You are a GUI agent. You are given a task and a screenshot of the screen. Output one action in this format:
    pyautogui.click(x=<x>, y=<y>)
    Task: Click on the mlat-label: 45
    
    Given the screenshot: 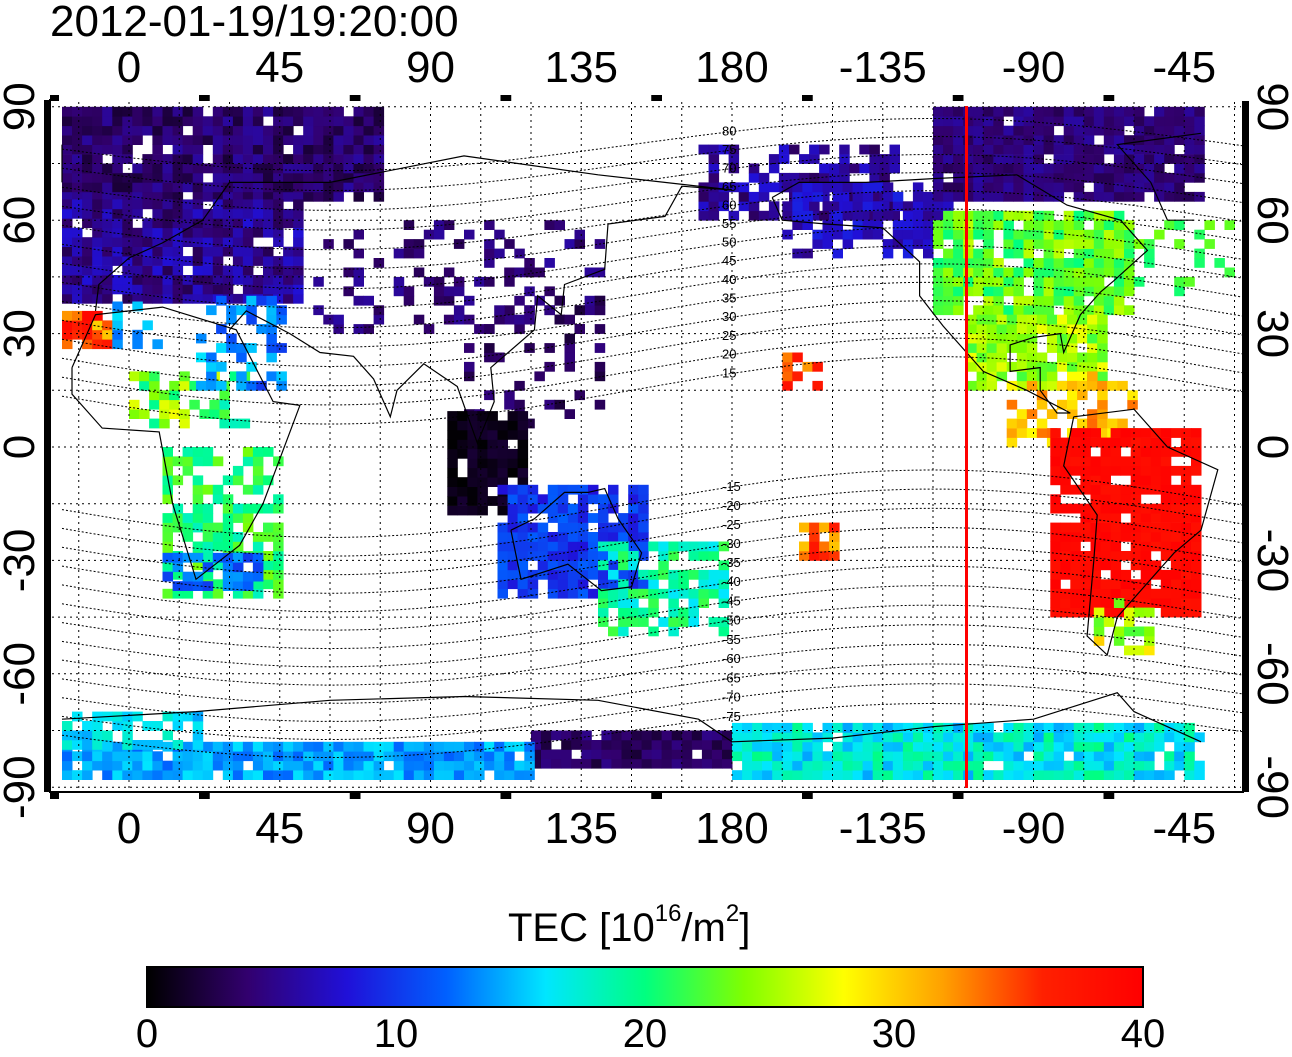 What is the action you would take?
    pyautogui.click(x=729, y=260)
    